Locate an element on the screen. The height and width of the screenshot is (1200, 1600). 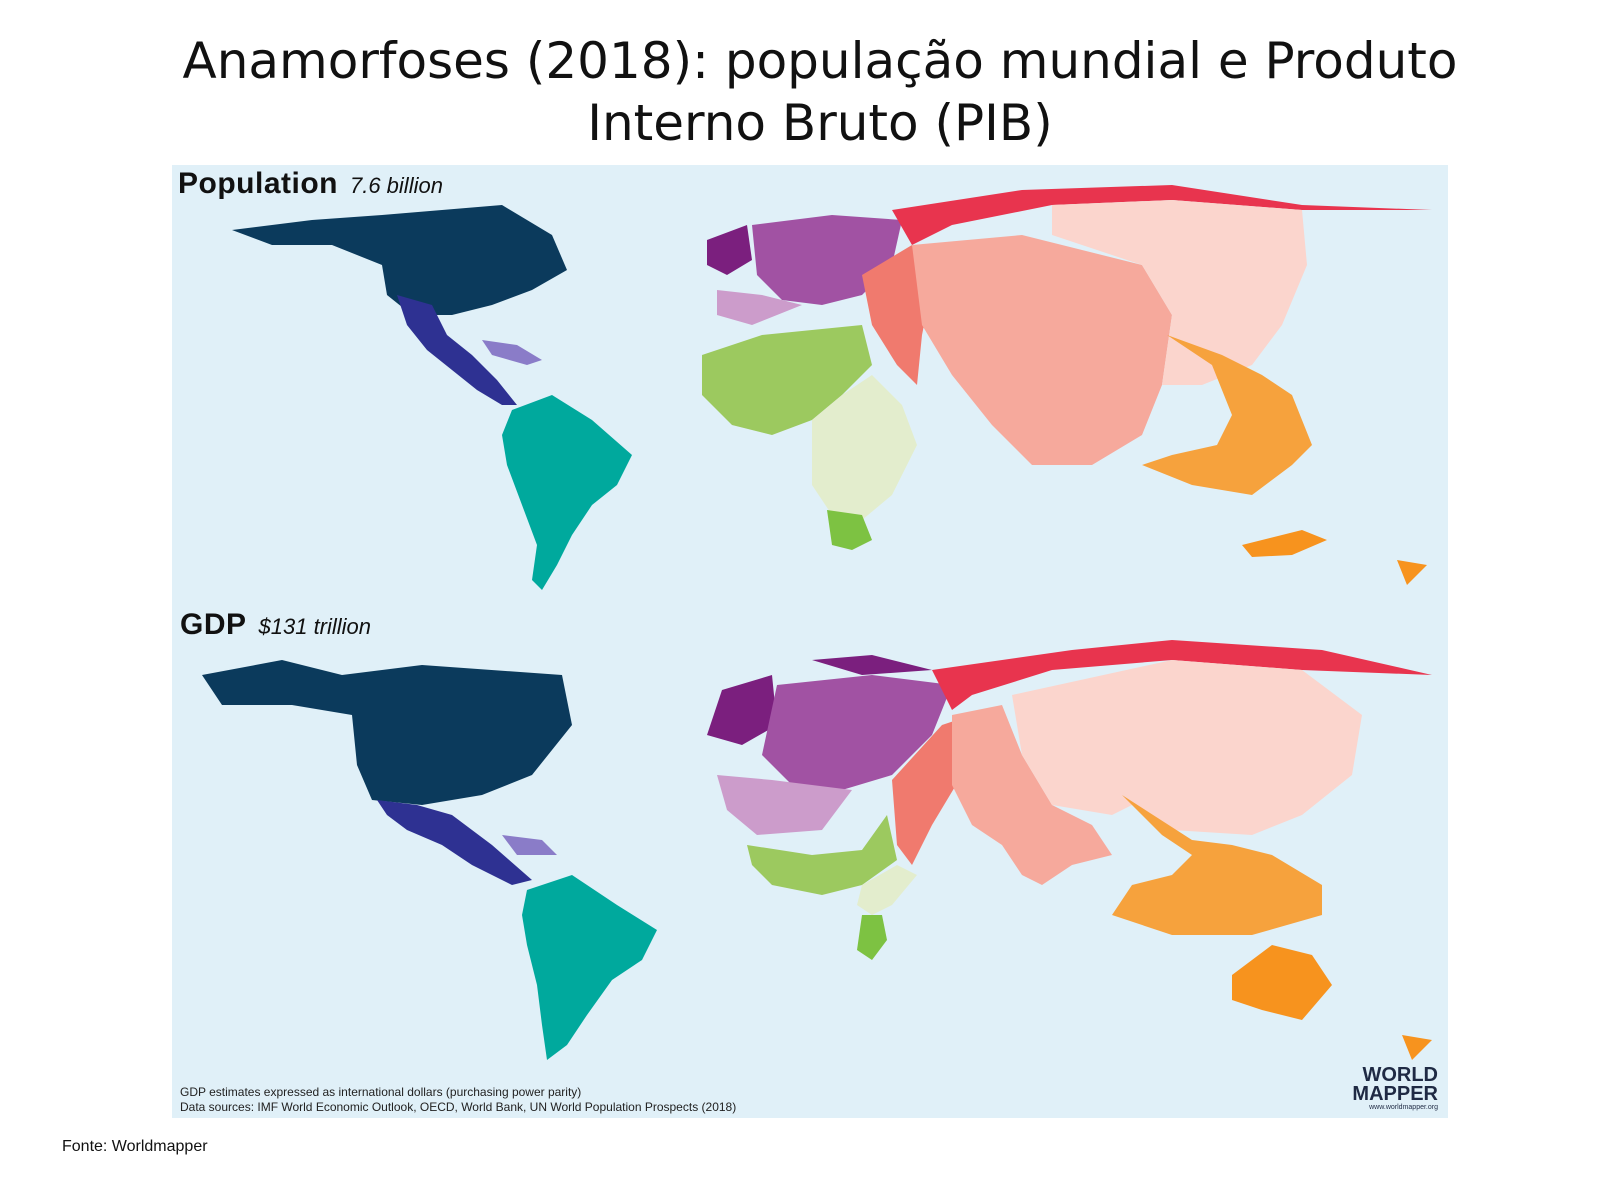
region-europe is located at coordinates (857, 732).